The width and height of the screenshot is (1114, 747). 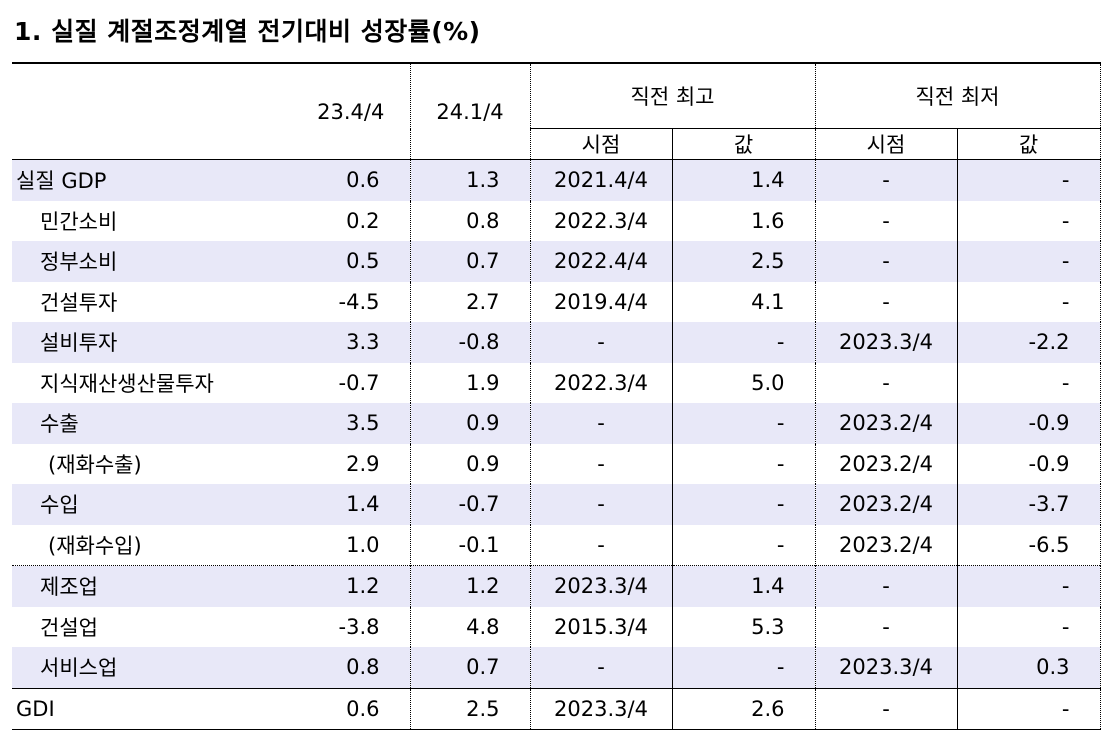 What do you see at coordinates (351, 463) in the screenshot?
I see `cell: 2.9` at bounding box center [351, 463].